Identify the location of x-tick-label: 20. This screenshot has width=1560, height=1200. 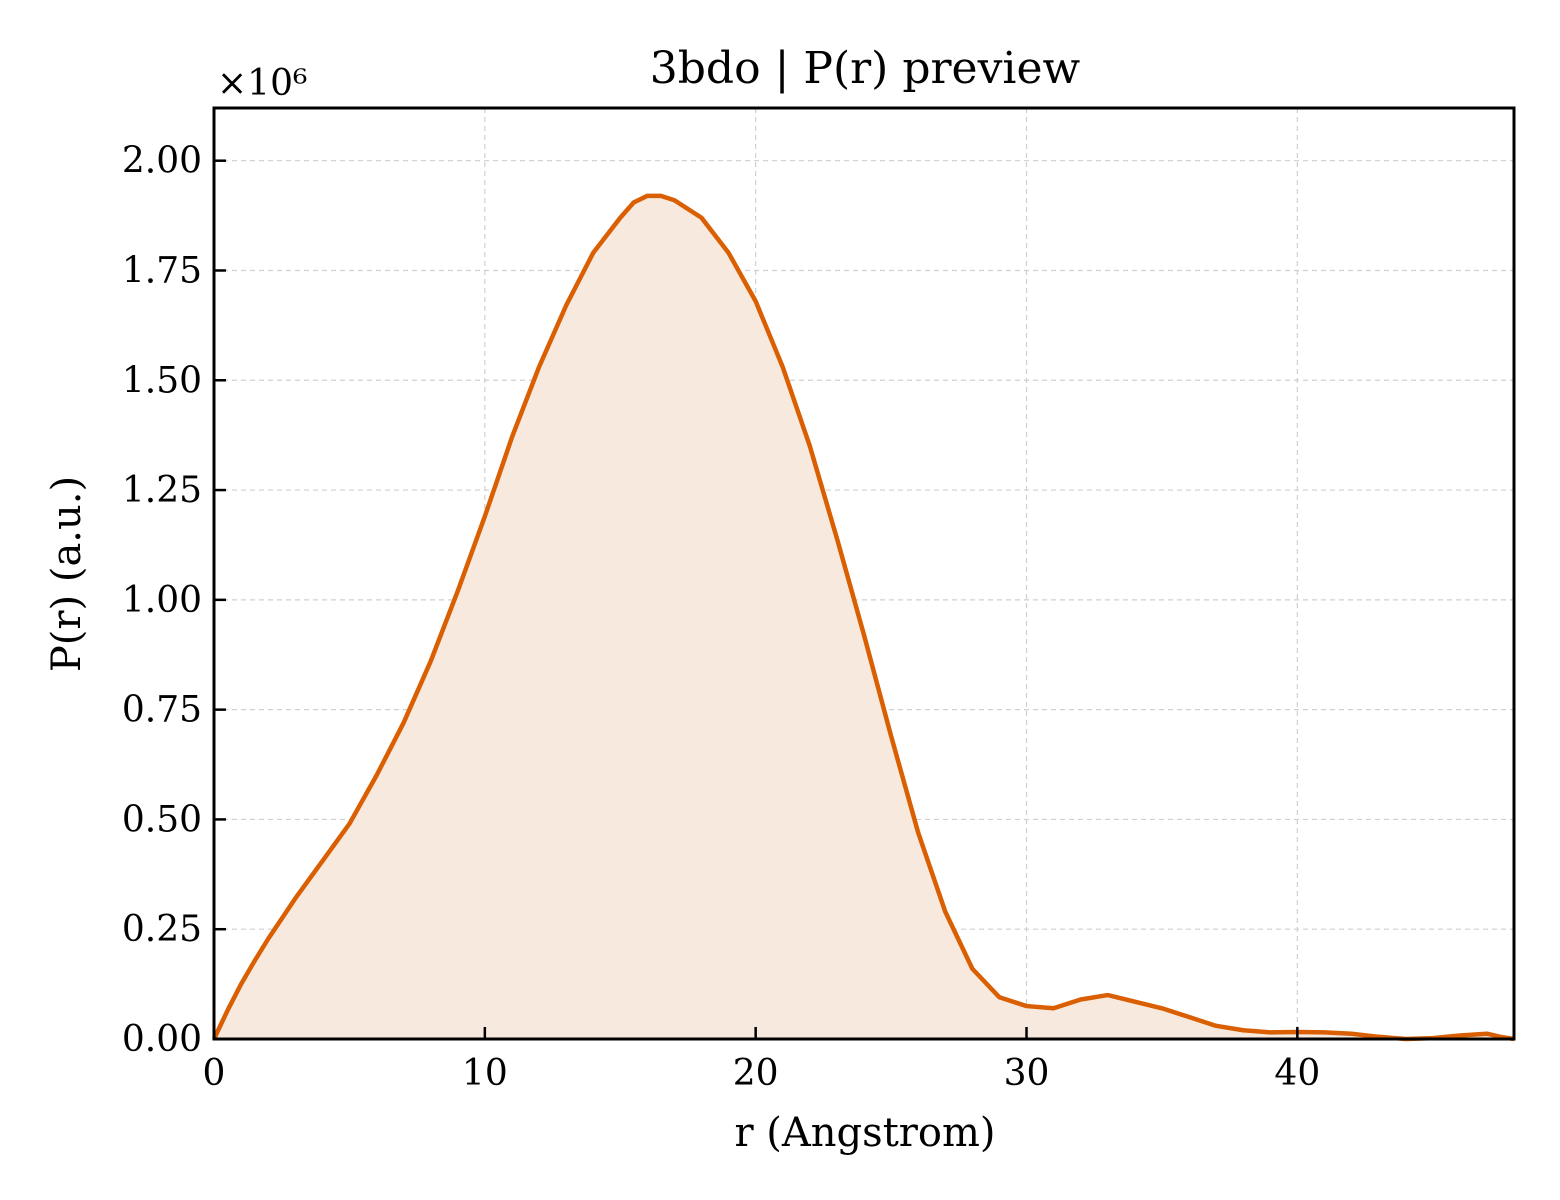
(756, 1073).